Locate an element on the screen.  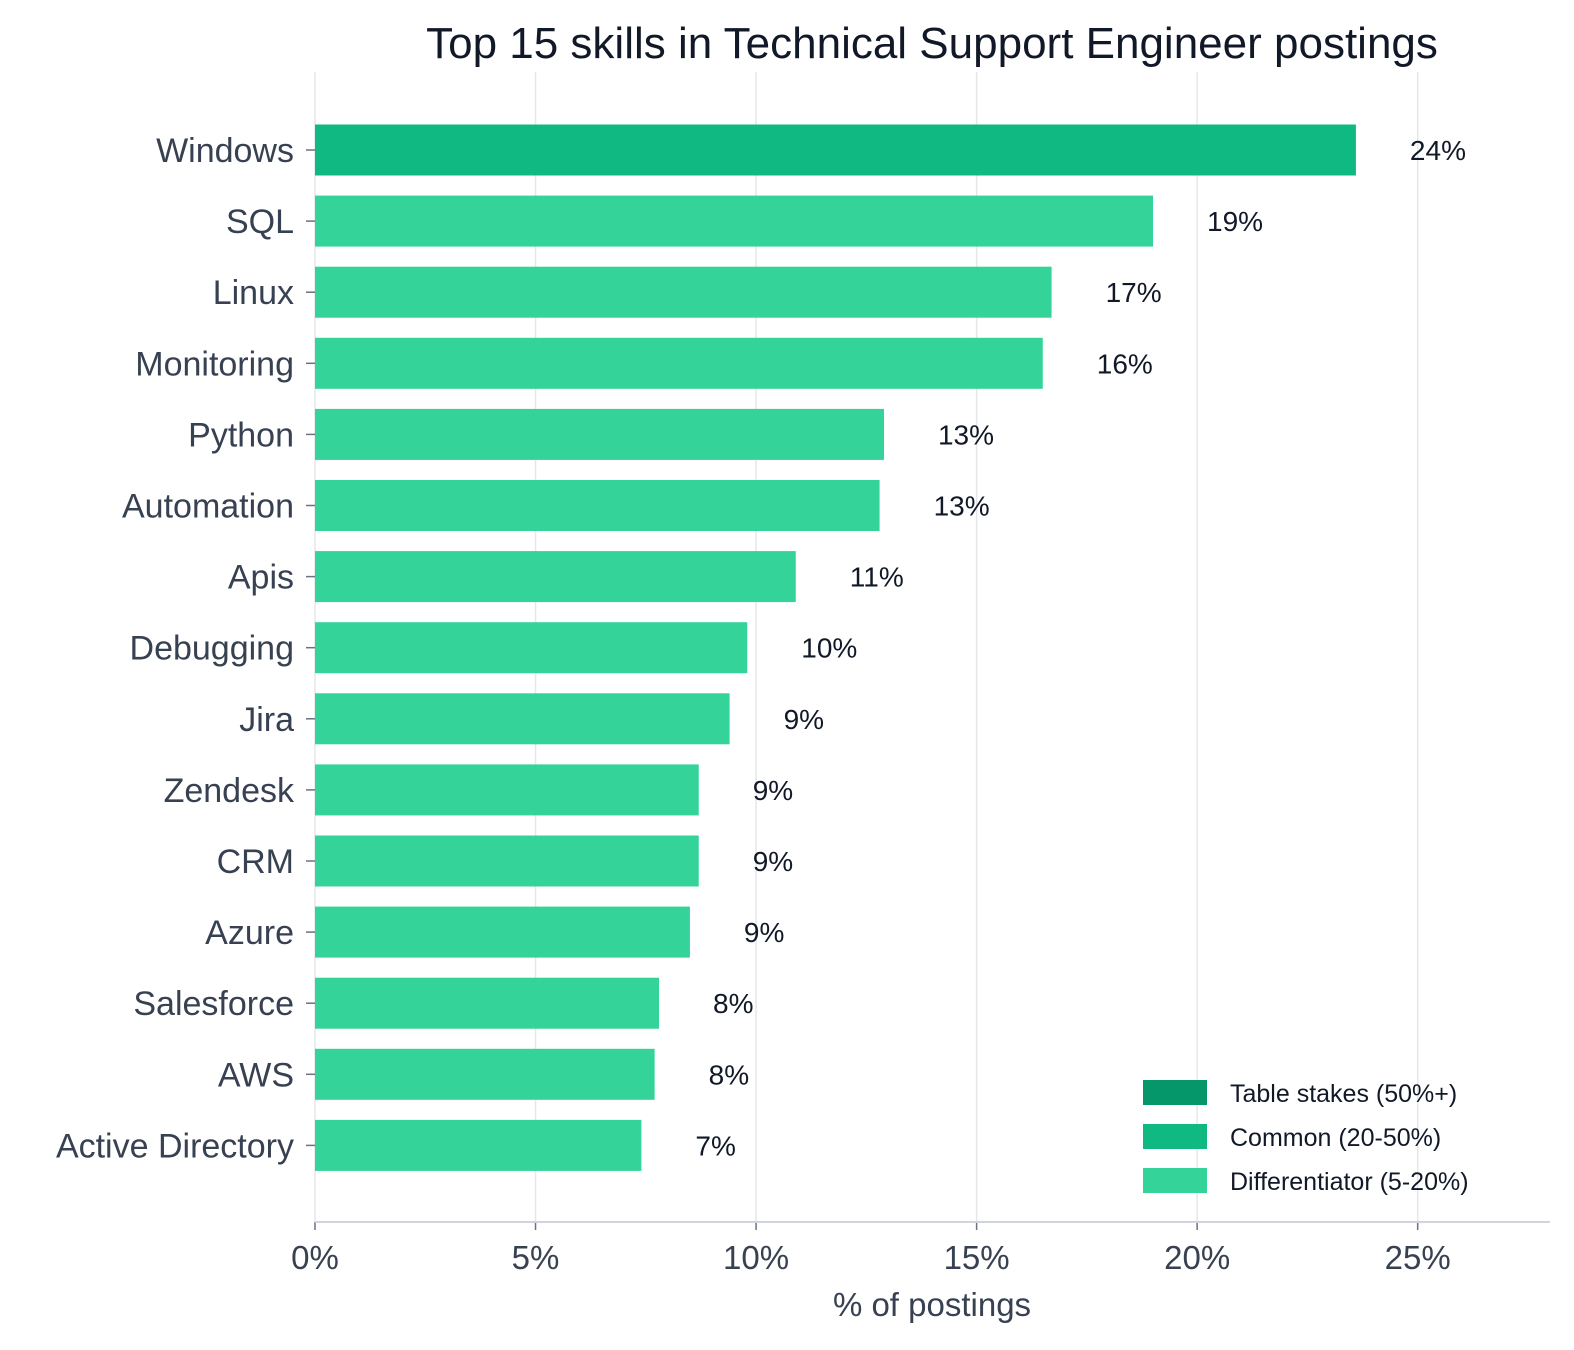
y-tick-label: Salesforce is located at coordinates (213, 1004).